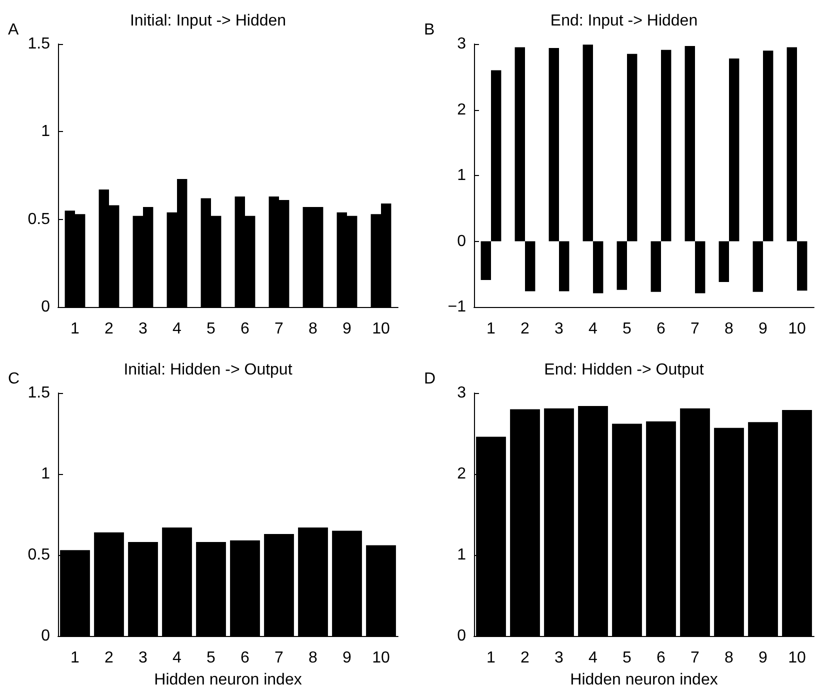  I want to click on chart-title: Initial: Hidden -> Output, so click(208, 370).